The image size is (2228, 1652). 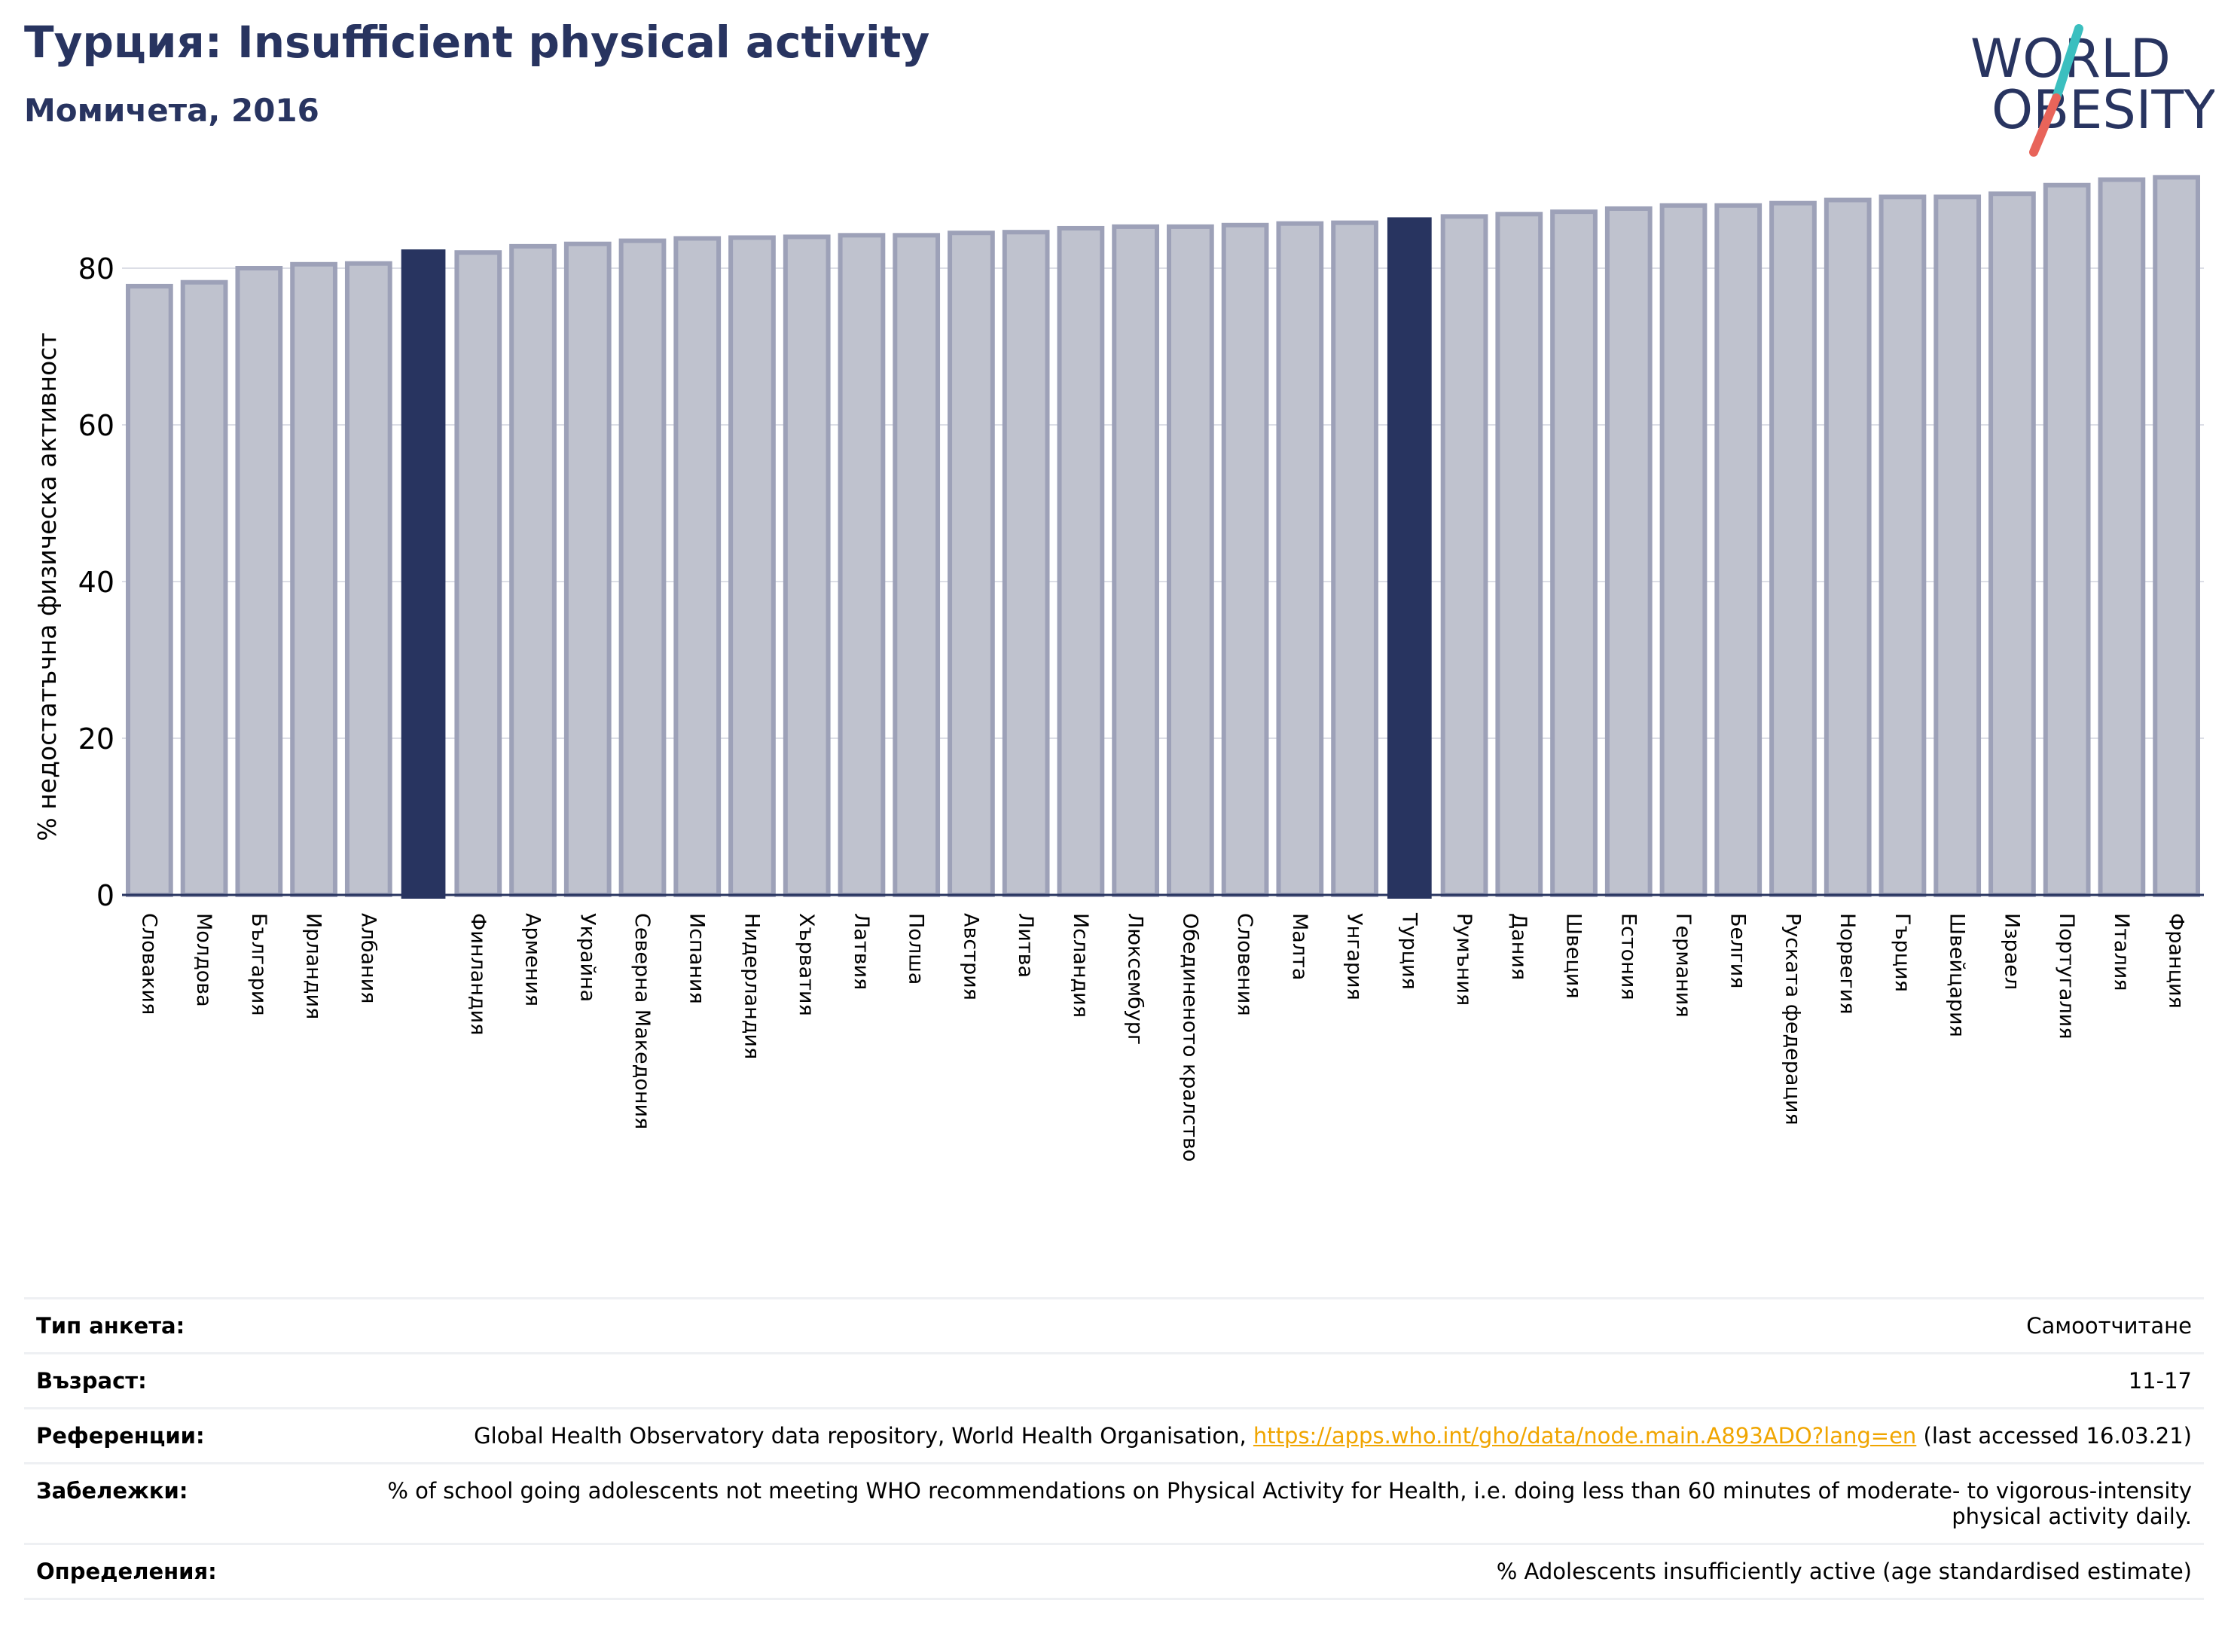 I want to click on x-tick-label: Белгия, so click(x=1738, y=950).